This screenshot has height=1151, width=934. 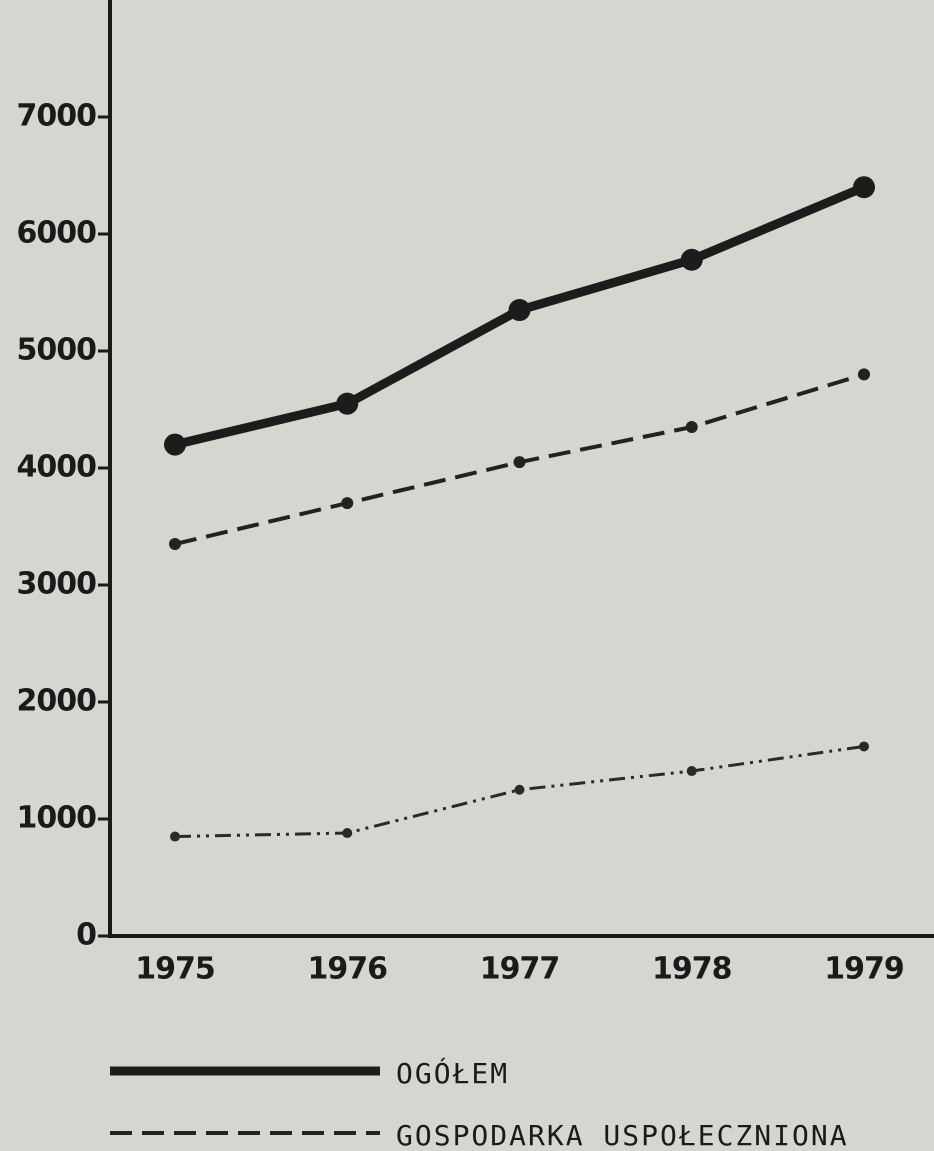 What do you see at coordinates (175, 969) in the screenshot?
I see `x-tick-label: 1975` at bounding box center [175, 969].